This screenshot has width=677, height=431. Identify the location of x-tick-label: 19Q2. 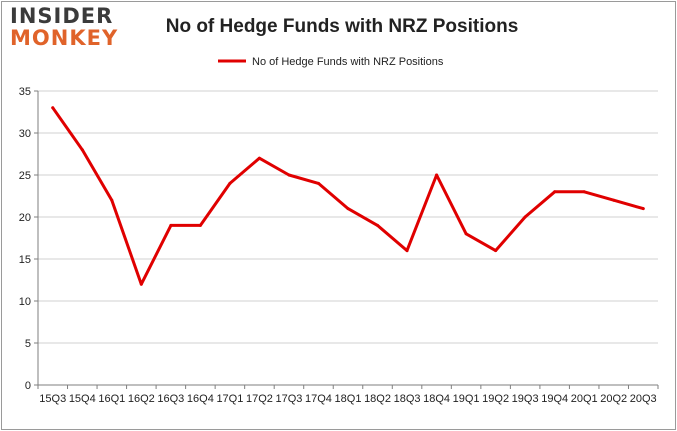
(495, 399).